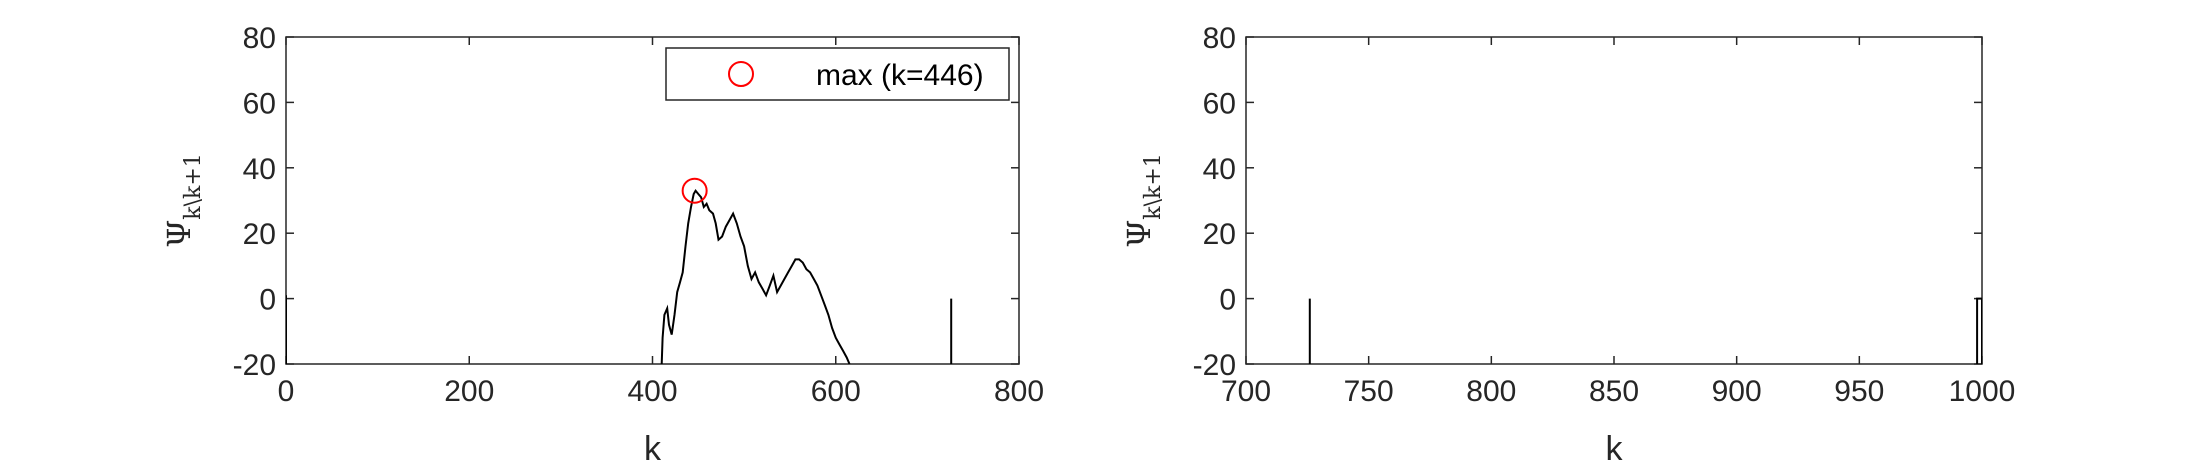 This screenshot has height=469, width=2187. What do you see at coordinates (1369, 391) in the screenshot?
I see `x-tick-label: 750` at bounding box center [1369, 391].